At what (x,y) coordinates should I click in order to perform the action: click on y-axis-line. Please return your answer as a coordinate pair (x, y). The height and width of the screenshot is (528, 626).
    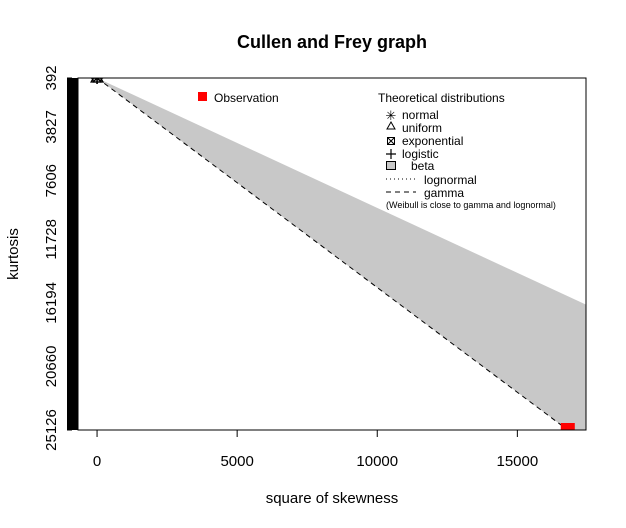
    Looking at the image, I should click on (72, 254).